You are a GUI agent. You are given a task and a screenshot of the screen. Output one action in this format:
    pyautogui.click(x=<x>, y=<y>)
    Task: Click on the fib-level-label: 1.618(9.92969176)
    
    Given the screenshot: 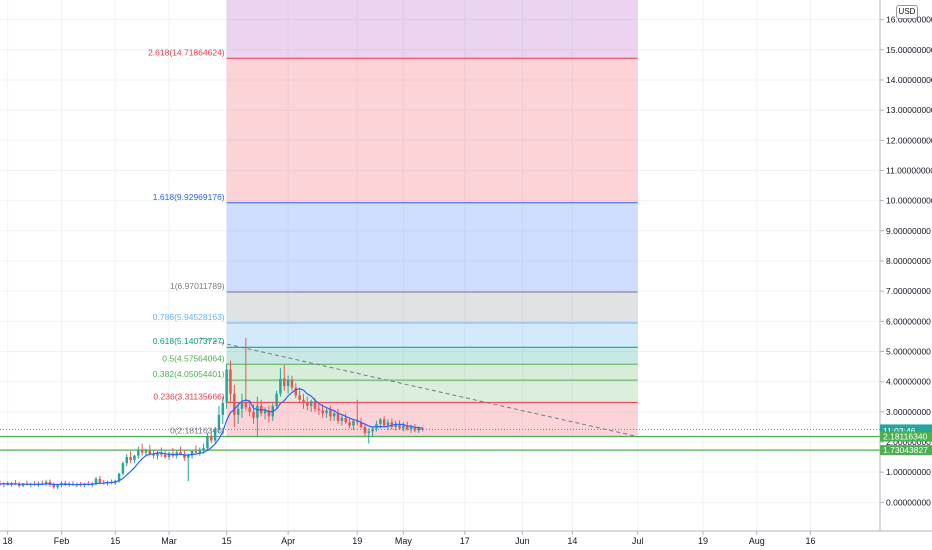 What is the action you would take?
    pyautogui.click(x=189, y=197)
    